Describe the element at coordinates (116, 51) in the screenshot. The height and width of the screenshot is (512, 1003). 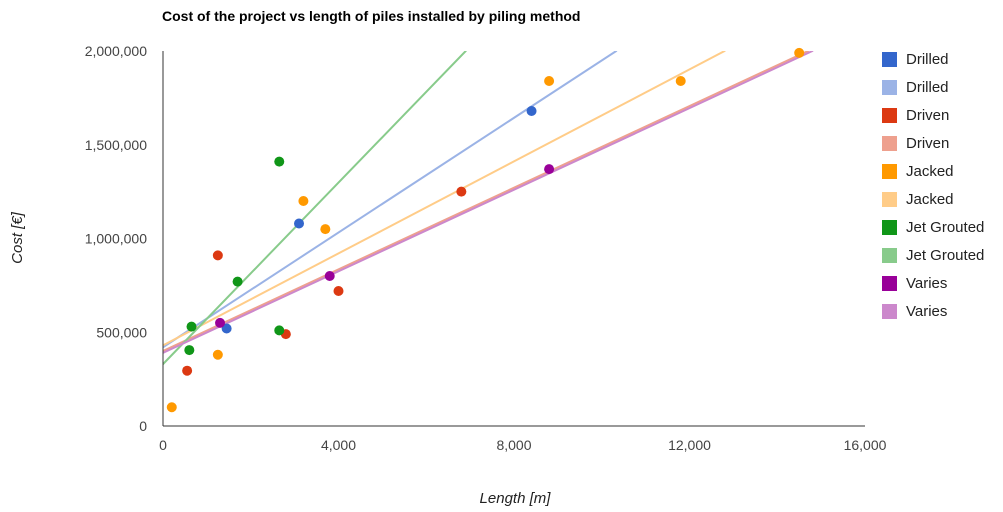
I see `y-tick-label: 2,000,000` at that location.